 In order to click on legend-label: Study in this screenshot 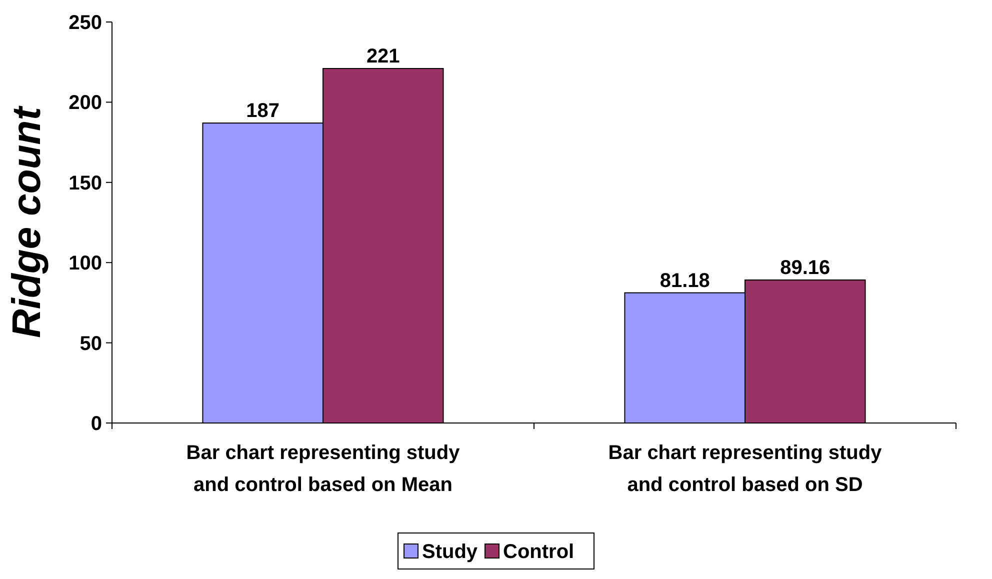, I will do `click(450, 552)`.